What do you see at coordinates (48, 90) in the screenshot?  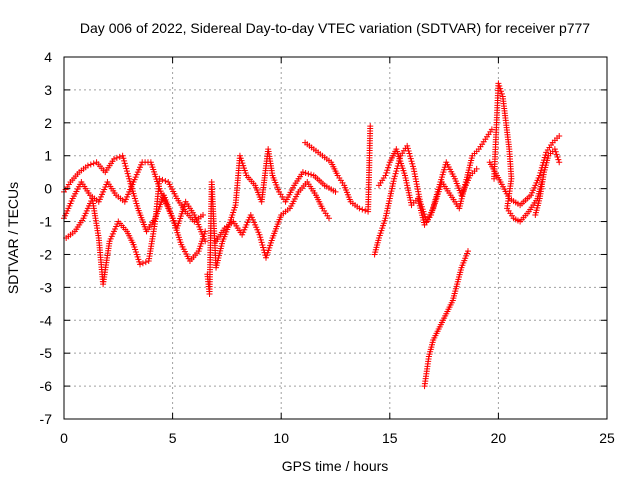 I see `y-tick-label: 3` at bounding box center [48, 90].